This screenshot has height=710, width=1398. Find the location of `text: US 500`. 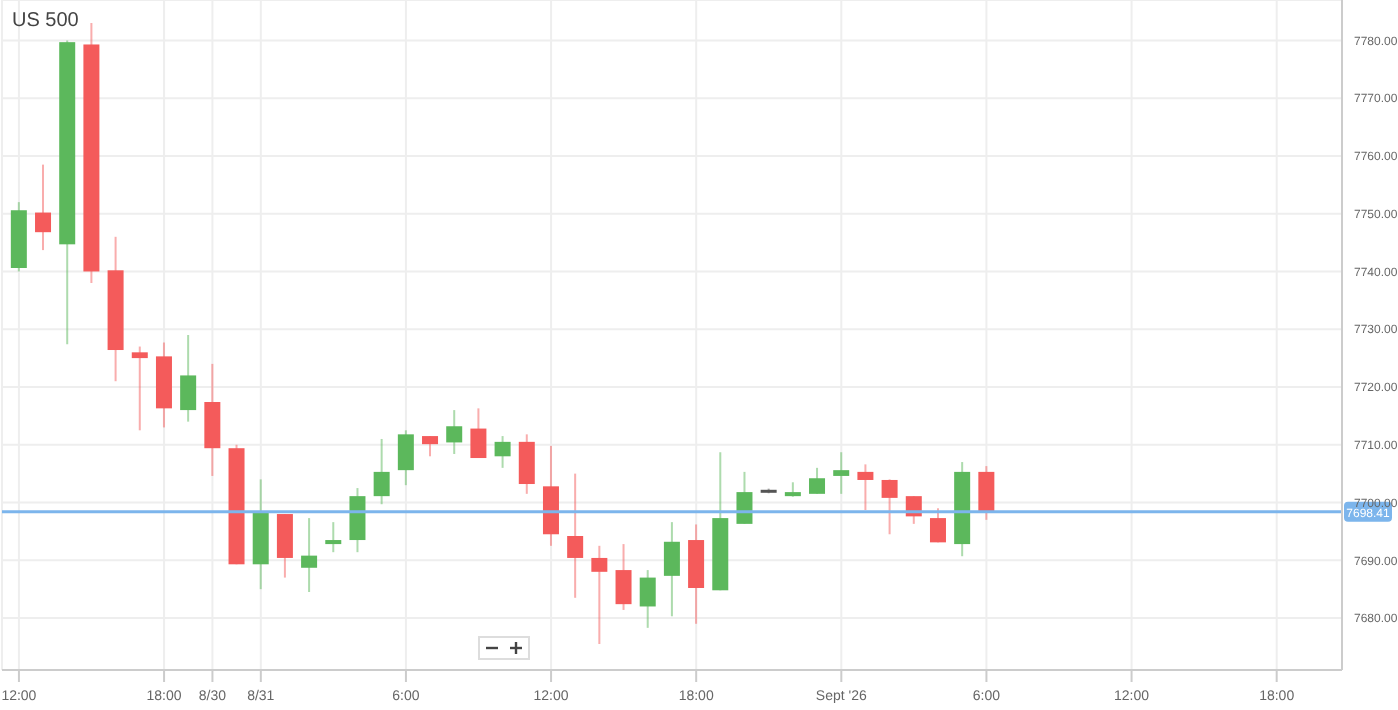

text: US 500 is located at coordinates (46, 21).